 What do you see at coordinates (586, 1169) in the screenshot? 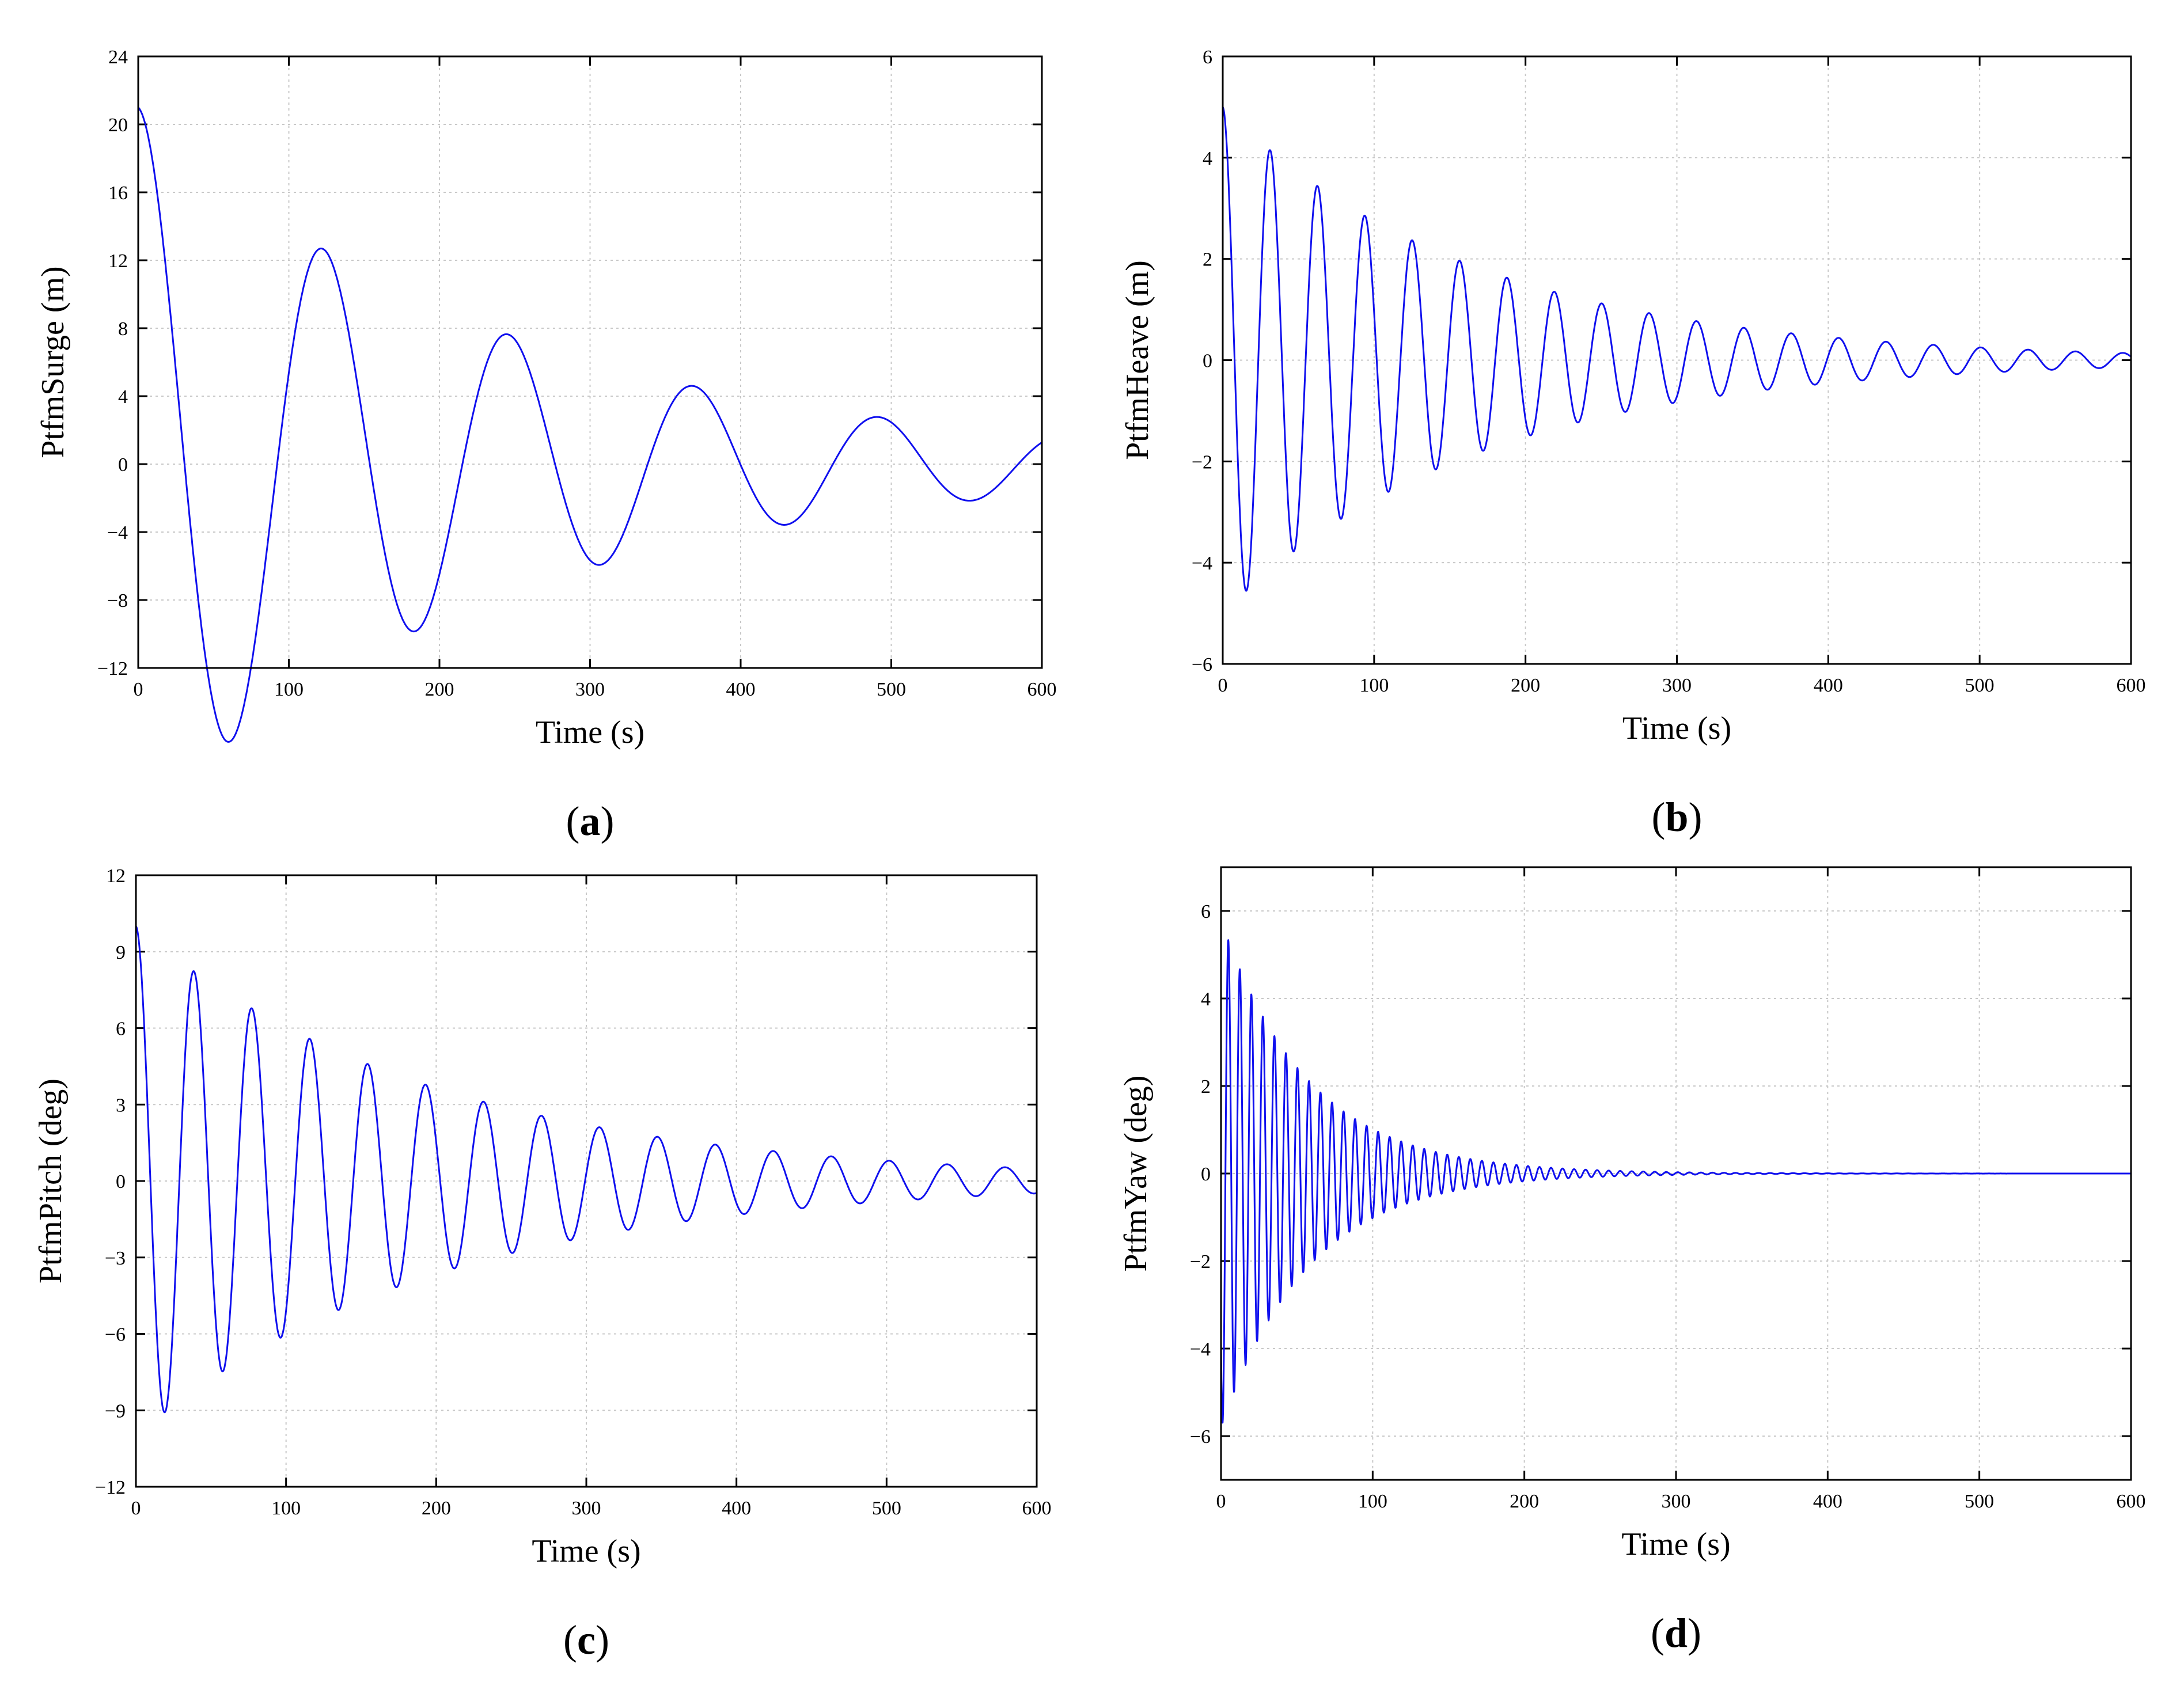
I see `series-line-PtfmPitch` at bounding box center [586, 1169].